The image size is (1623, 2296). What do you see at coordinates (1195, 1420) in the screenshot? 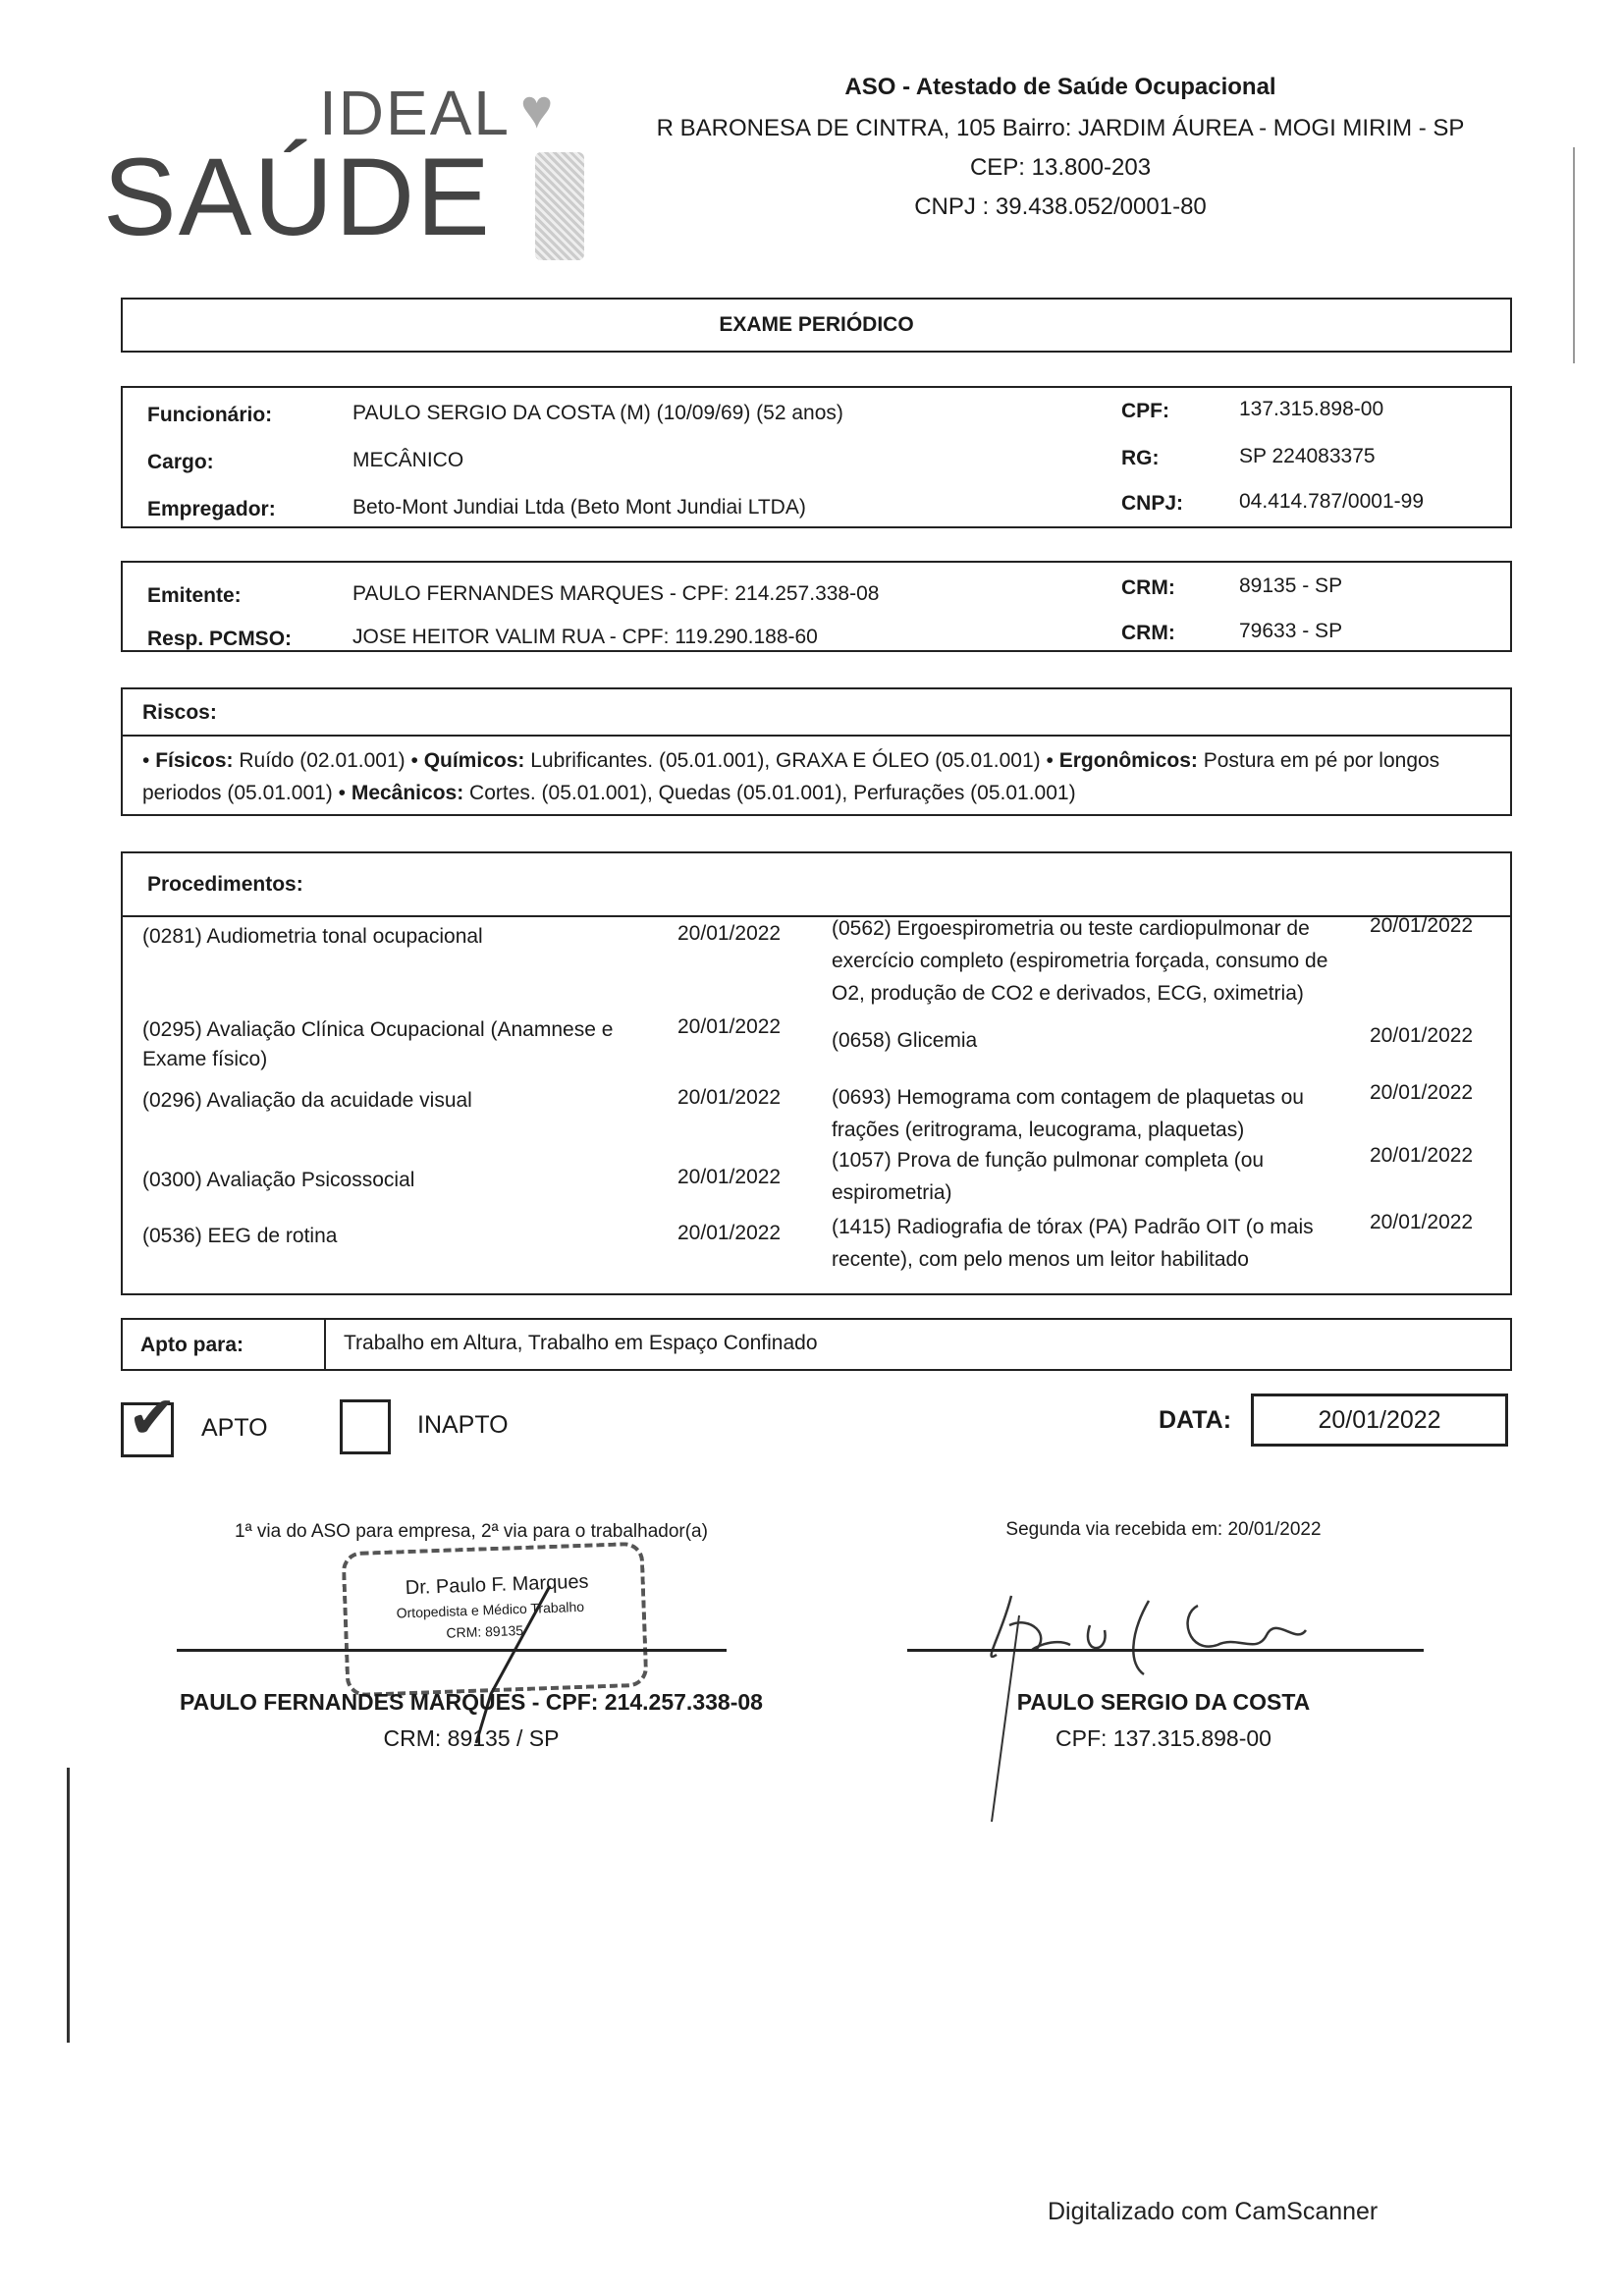
I see `data-label: DATA:` at bounding box center [1195, 1420].